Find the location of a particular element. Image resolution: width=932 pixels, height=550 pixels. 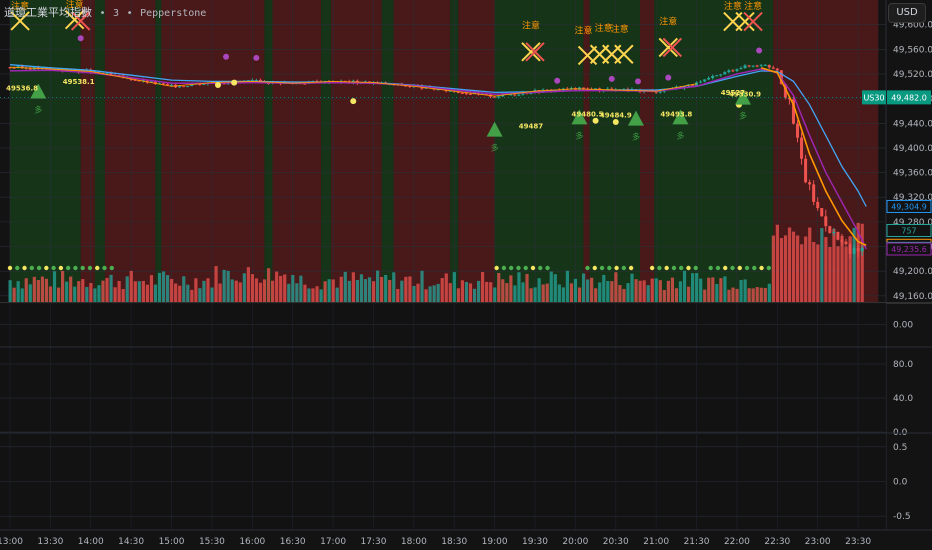

interval-label: 3 is located at coordinates (116, 13).